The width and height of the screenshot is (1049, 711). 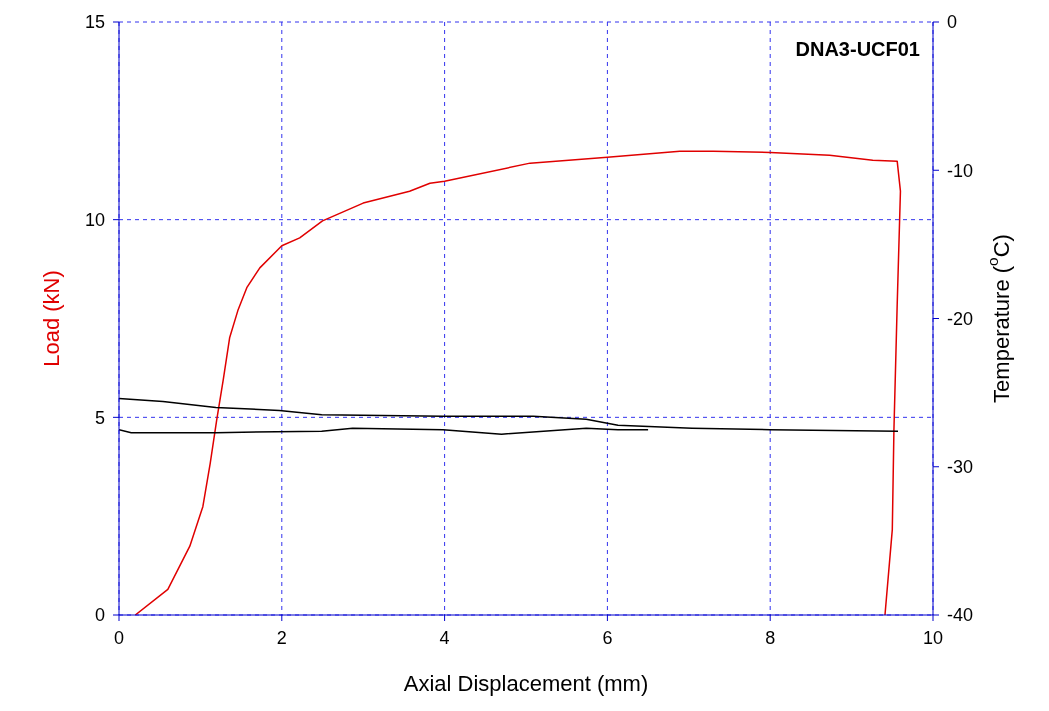 What do you see at coordinates (960, 615) in the screenshot?
I see `y2-tick-label: -40` at bounding box center [960, 615].